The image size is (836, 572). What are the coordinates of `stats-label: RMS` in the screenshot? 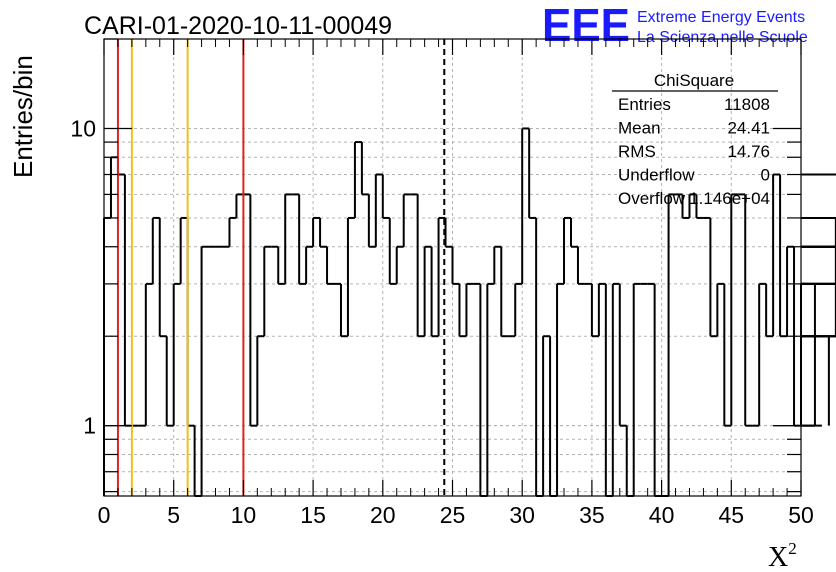 It's located at (637, 151).